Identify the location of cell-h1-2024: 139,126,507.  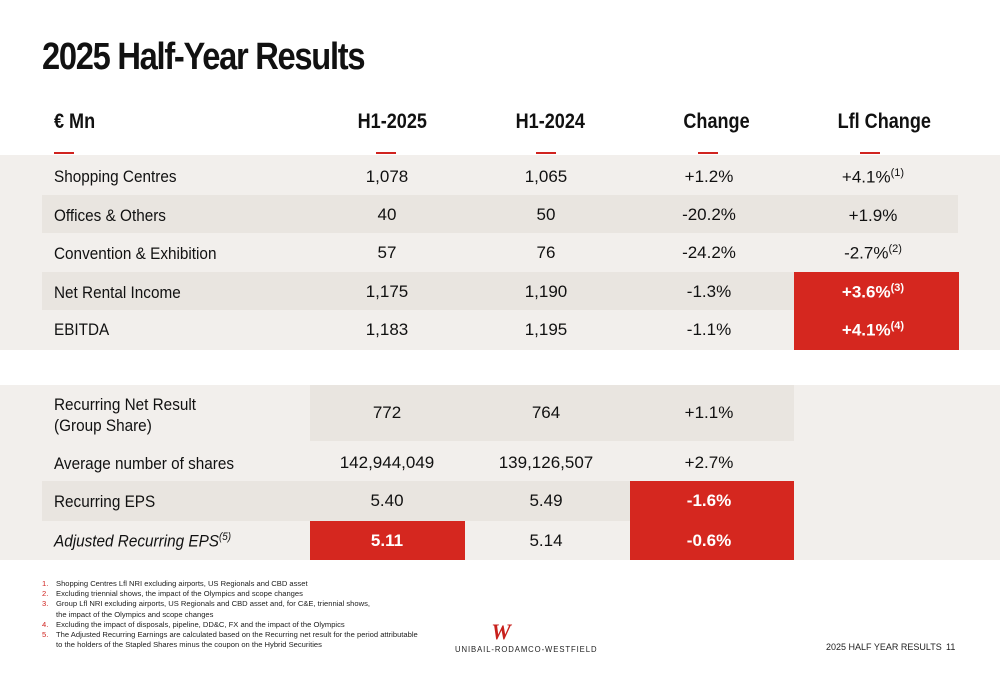
(546, 462).